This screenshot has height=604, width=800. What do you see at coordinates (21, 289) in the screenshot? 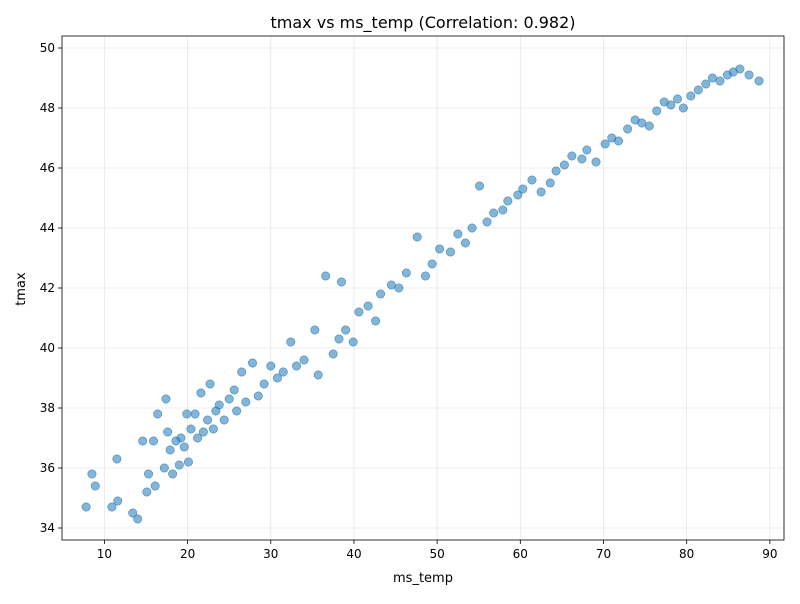
I see `y-axis-label: tmax` at bounding box center [21, 289].